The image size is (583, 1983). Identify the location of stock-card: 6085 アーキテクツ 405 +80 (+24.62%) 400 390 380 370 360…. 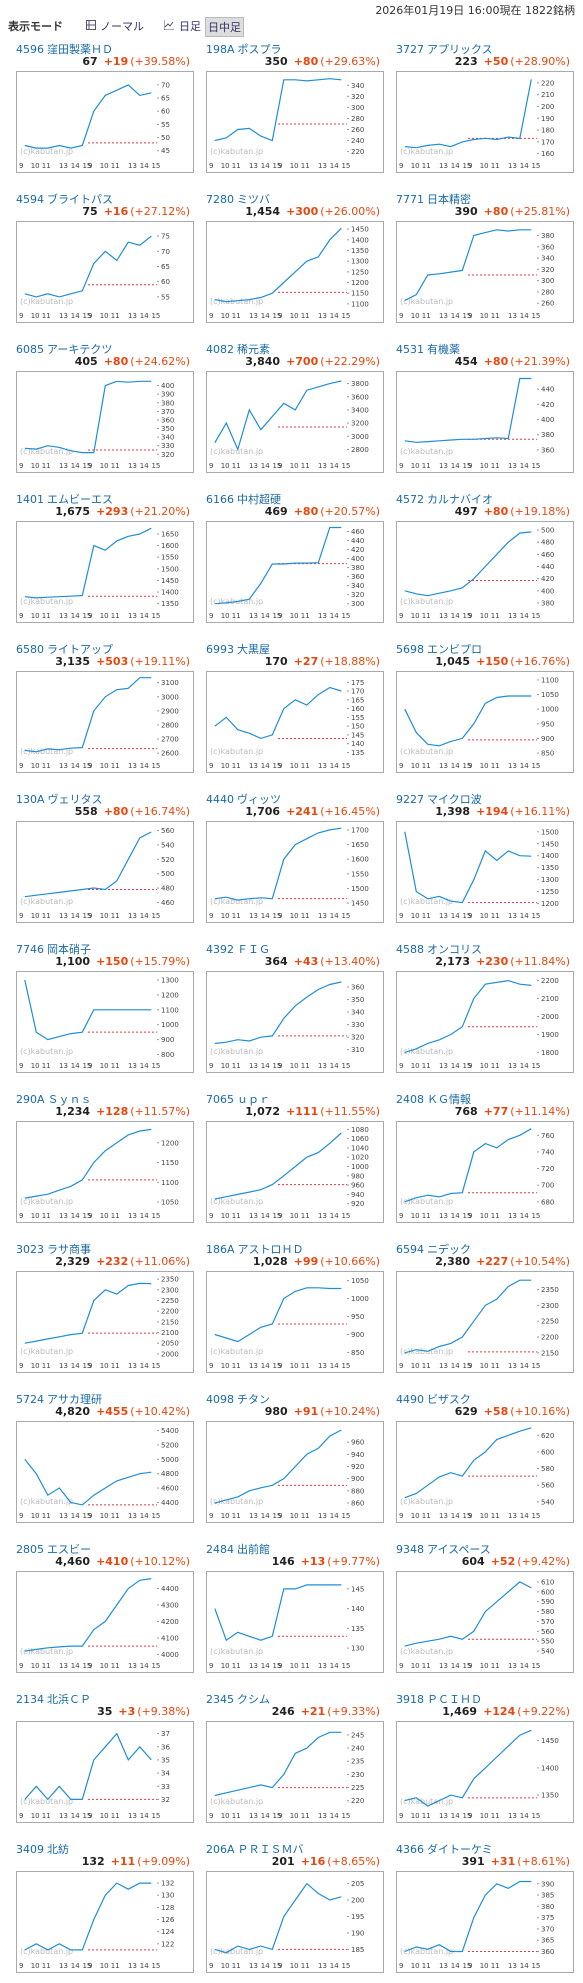
(104, 410).